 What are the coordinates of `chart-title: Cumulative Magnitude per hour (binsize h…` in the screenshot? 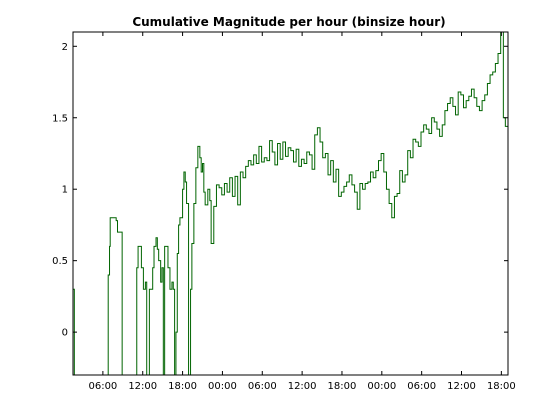 It's located at (288, 22).